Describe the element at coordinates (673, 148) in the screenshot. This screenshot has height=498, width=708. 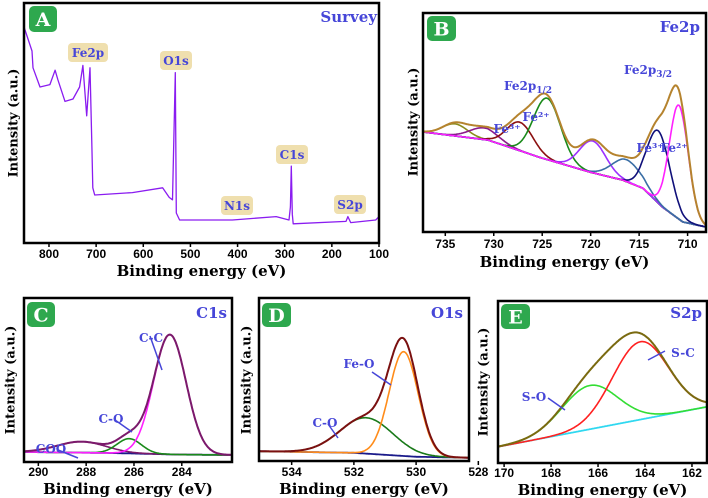
I see `peak-label-fe2b: Fe²⁺` at that location.